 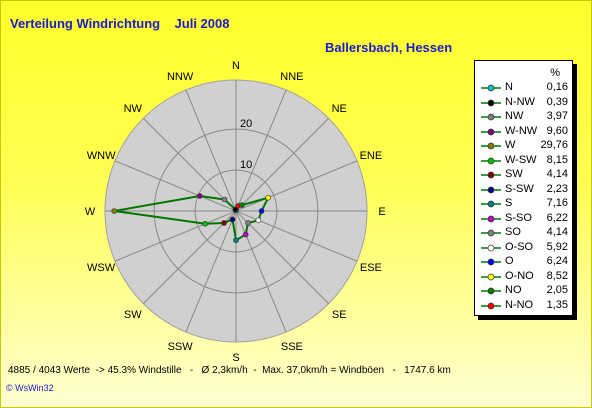 What do you see at coordinates (133, 109) in the screenshot?
I see `direction-label-nw: NW` at bounding box center [133, 109].